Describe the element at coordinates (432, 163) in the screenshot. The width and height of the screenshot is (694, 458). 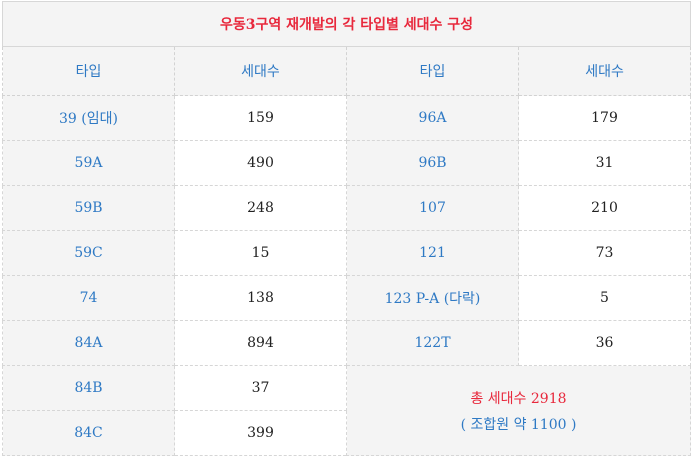
I see `type-cell: 96B` at that location.